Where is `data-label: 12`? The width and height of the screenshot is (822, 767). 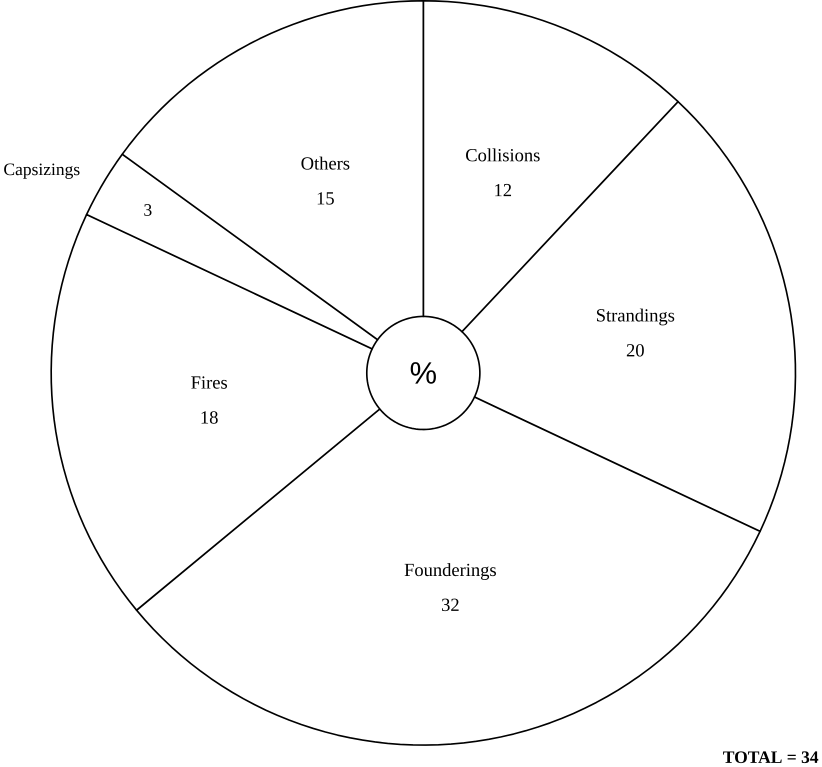 data-label: 12 is located at coordinates (503, 190).